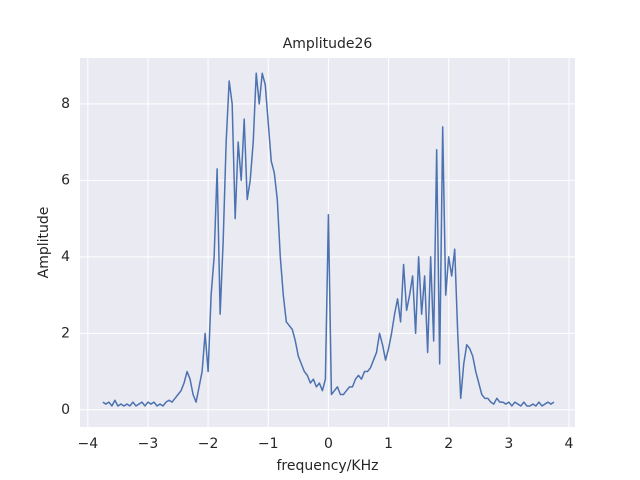 The height and width of the screenshot is (480, 640). What do you see at coordinates (328, 444) in the screenshot?
I see `x-tick-label: 0` at bounding box center [328, 444].